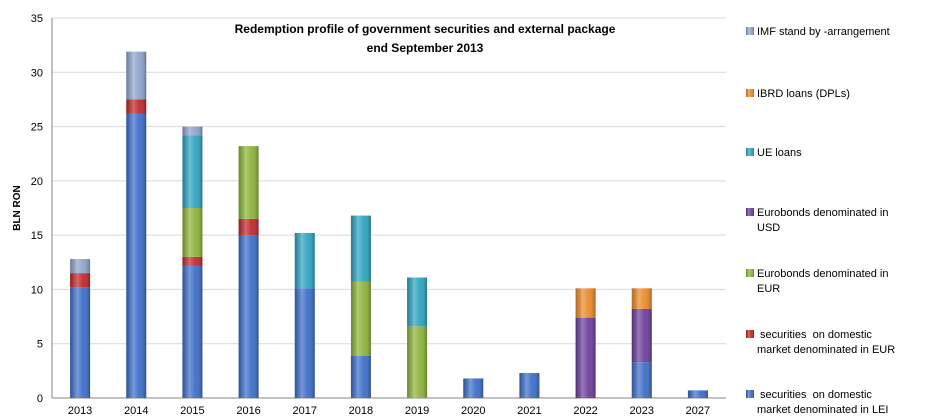 This screenshot has width=938, height=418. Describe the element at coordinates (803, 94) in the screenshot. I see `legend-label: IBRD loans (DPLs)` at that location.